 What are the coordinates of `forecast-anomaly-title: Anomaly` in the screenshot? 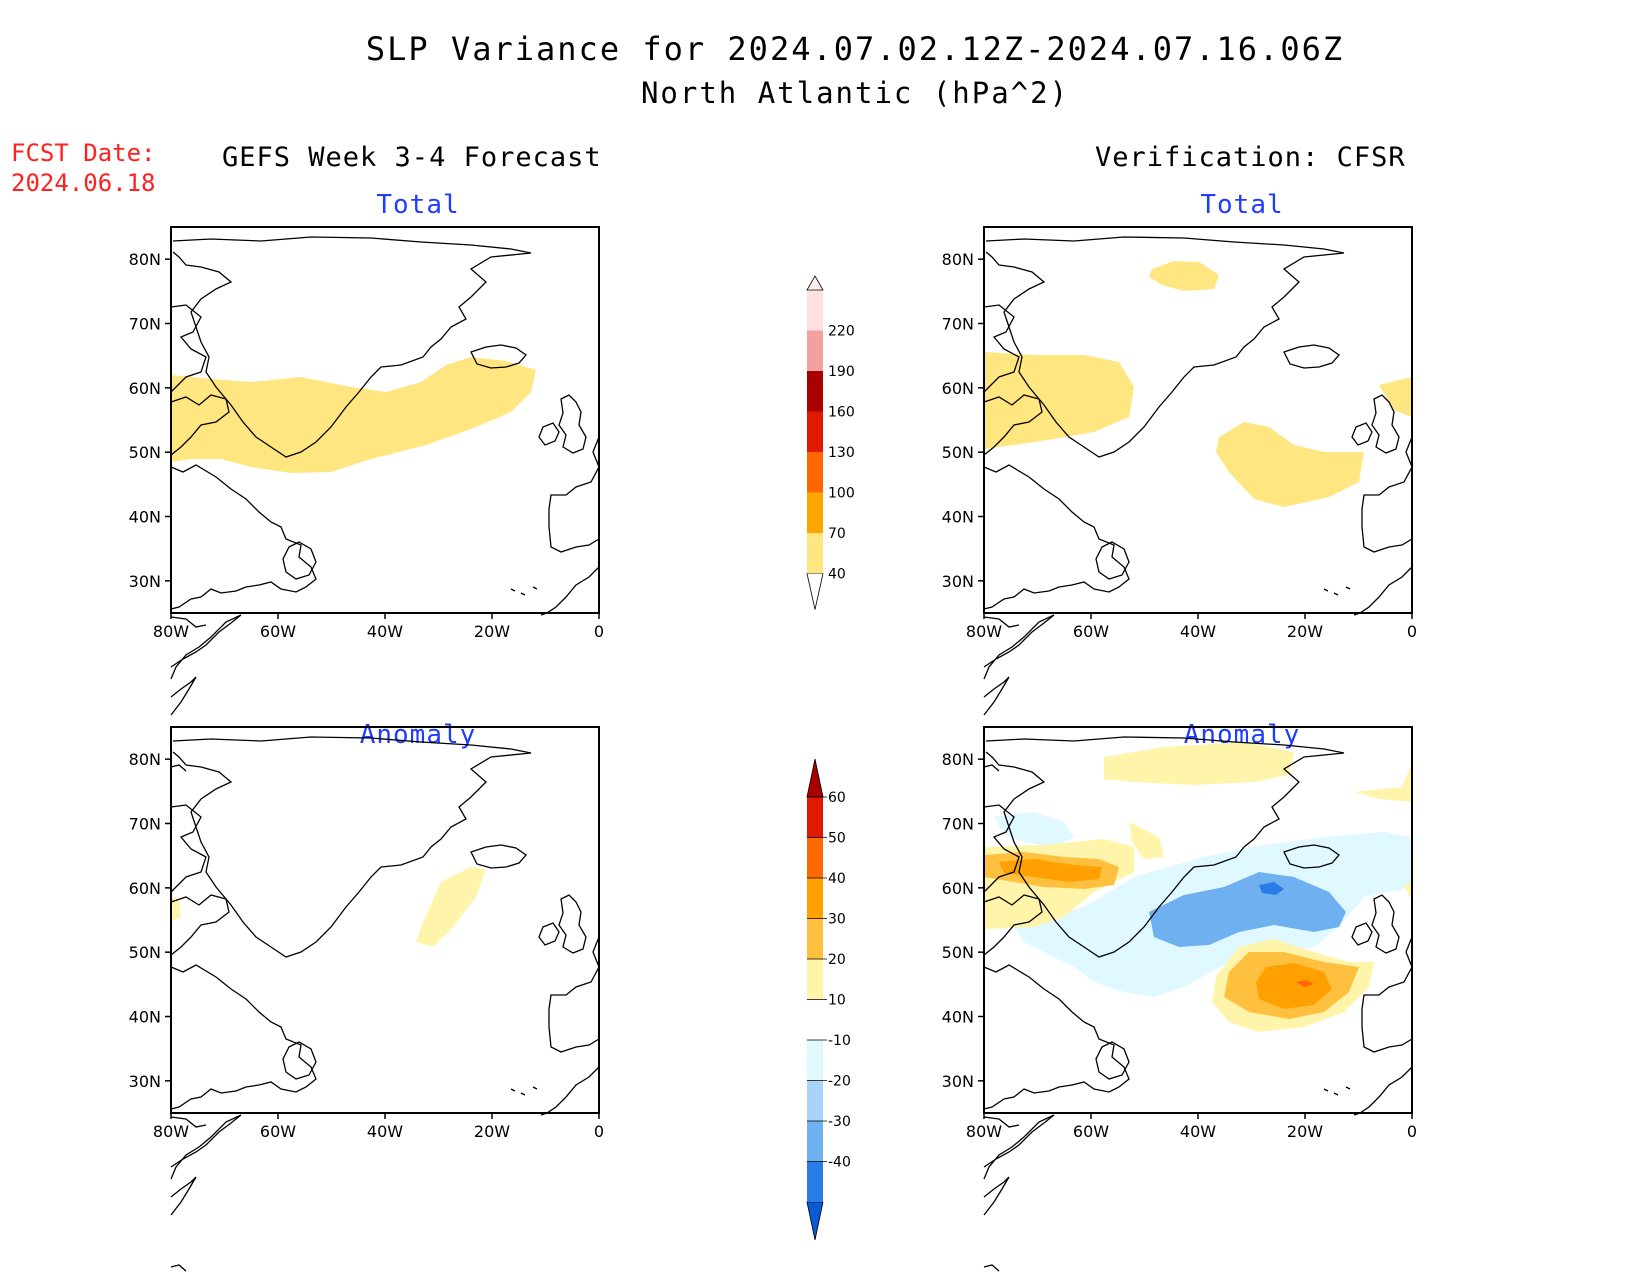 It's located at (418, 735).